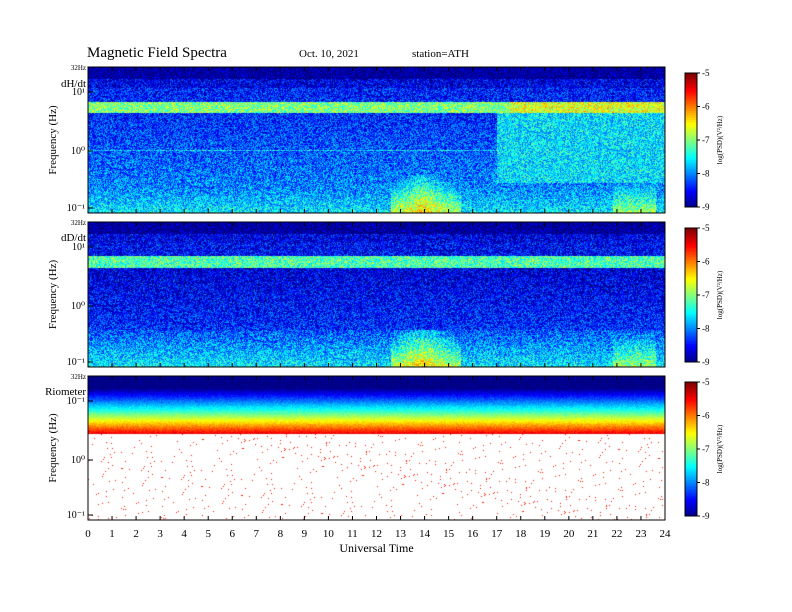 This screenshot has height=612, width=792. I want to click on x-tick-label: 20, so click(569, 534).